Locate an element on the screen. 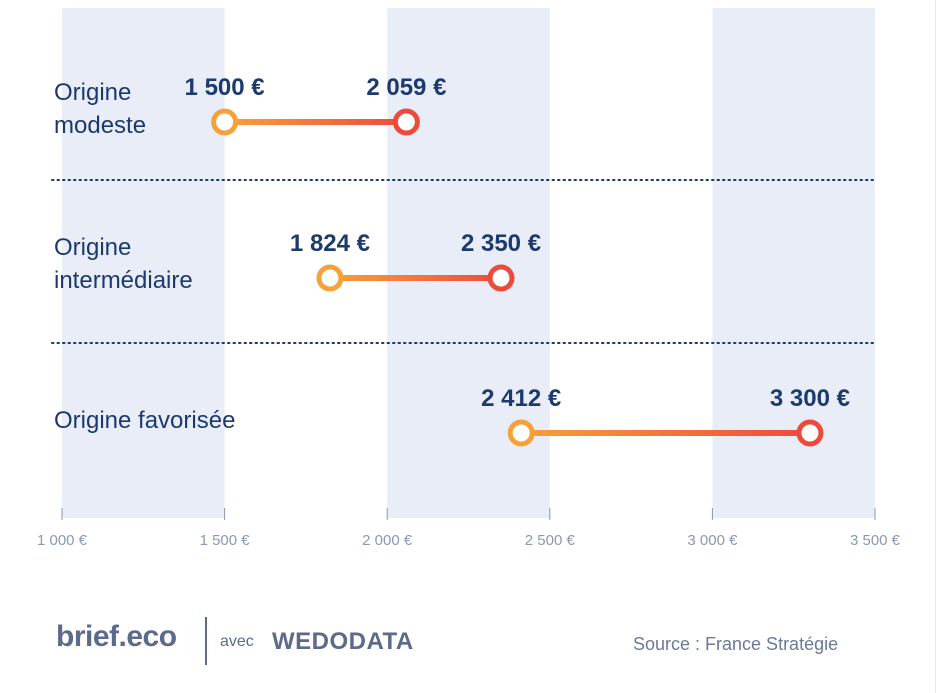 The width and height of the screenshot is (943, 693). avec-label: avec is located at coordinates (237, 641).